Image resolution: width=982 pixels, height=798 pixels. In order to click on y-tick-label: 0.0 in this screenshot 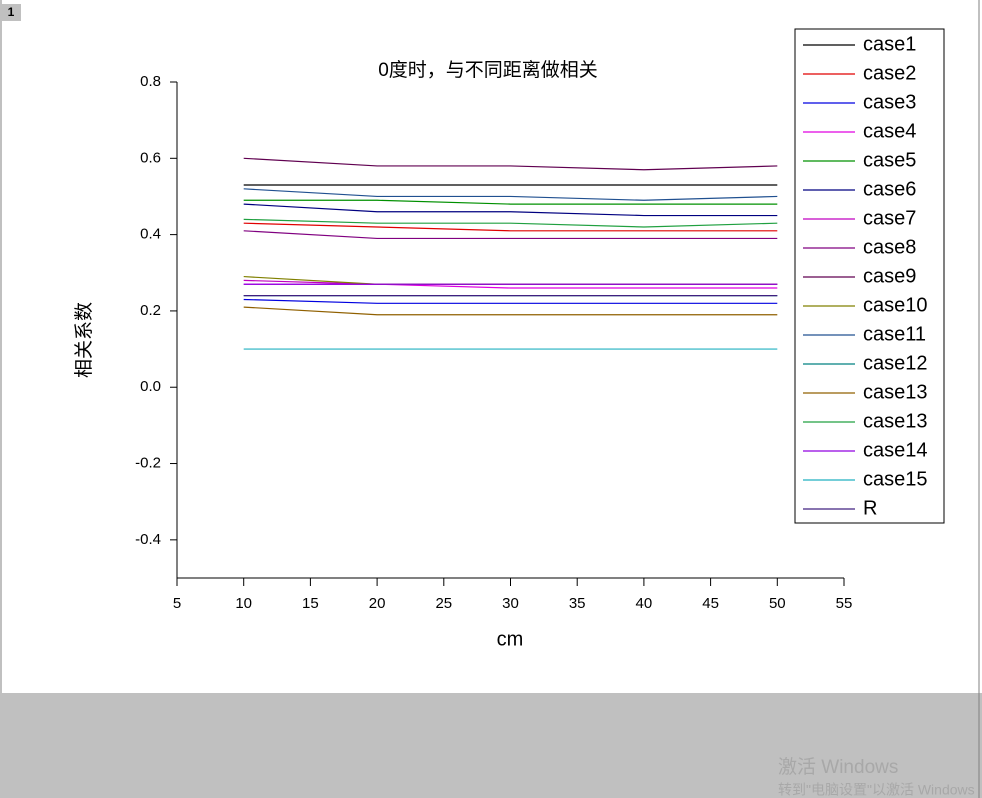, I will do `click(150, 386)`.